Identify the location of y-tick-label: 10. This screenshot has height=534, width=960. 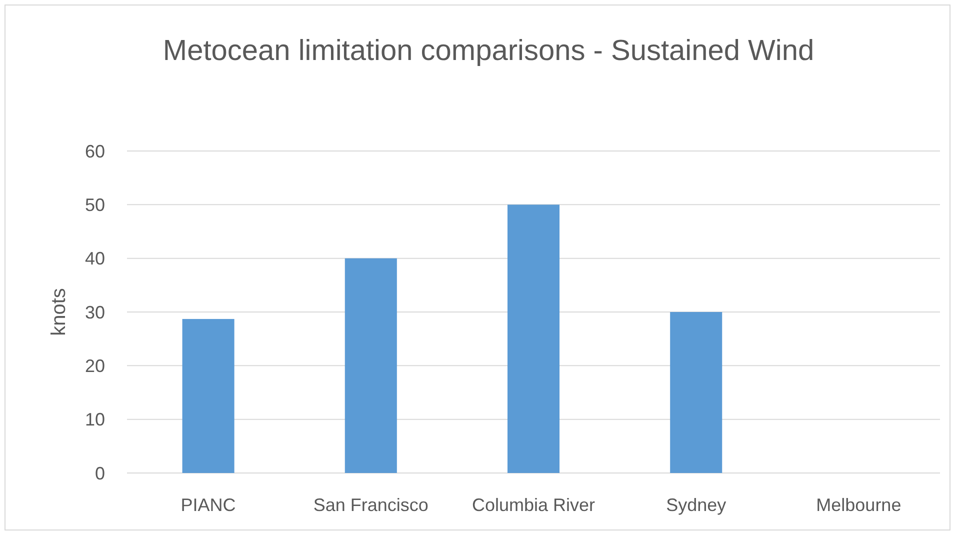
(94, 420).